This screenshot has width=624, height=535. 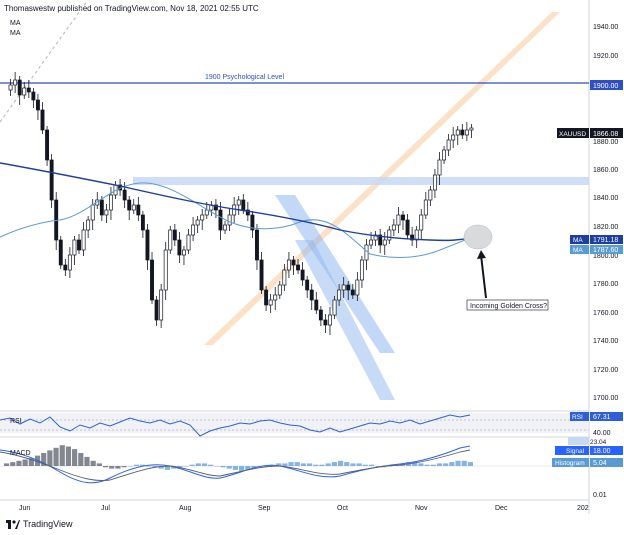 What do you see at coordinates (600, 463) in the screenshot?
I see `histogram-value: 5.04` at bounding box center [600, 463].